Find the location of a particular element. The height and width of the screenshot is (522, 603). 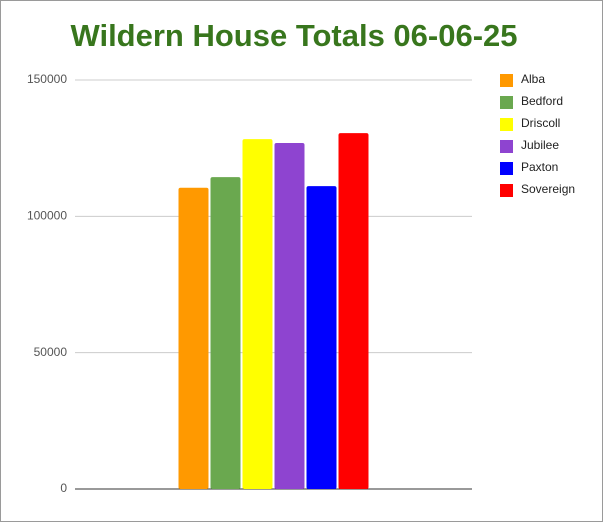

legend-label: Bedford is located at coordinates (542, 101).